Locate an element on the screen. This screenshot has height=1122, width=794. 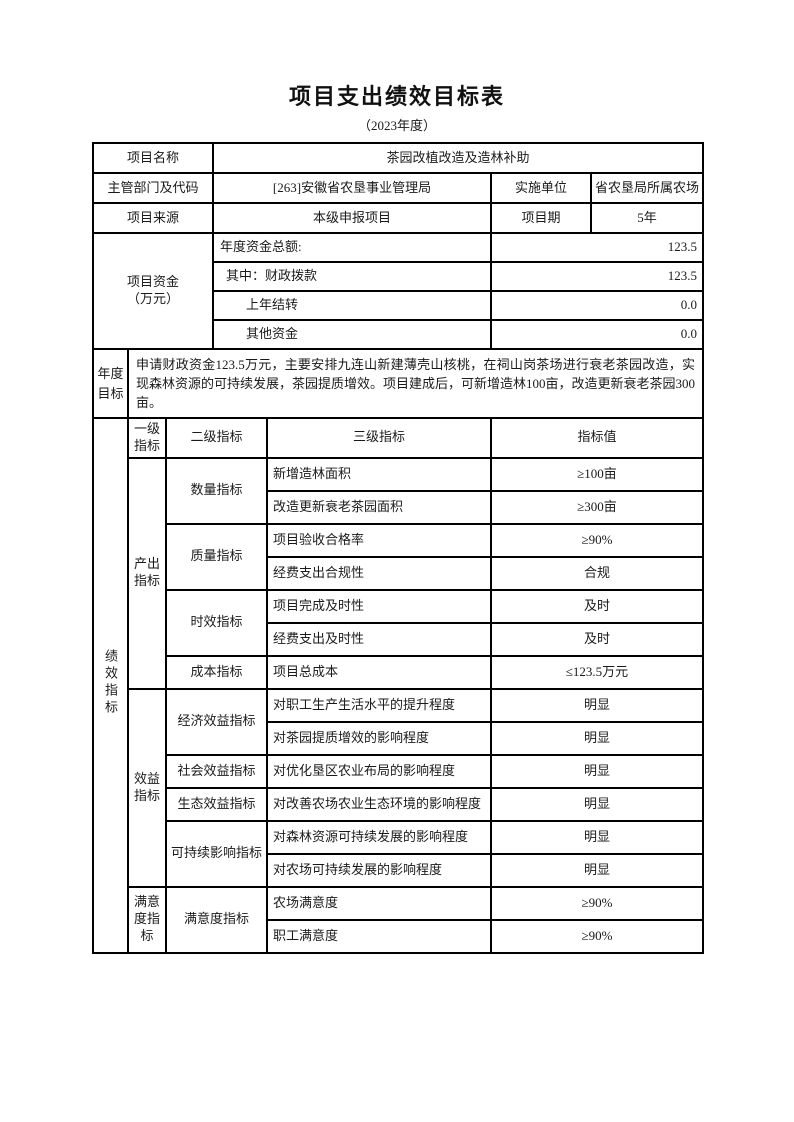
table-row: 经费支出合规性 合规 is located at coordinates (398, 573).